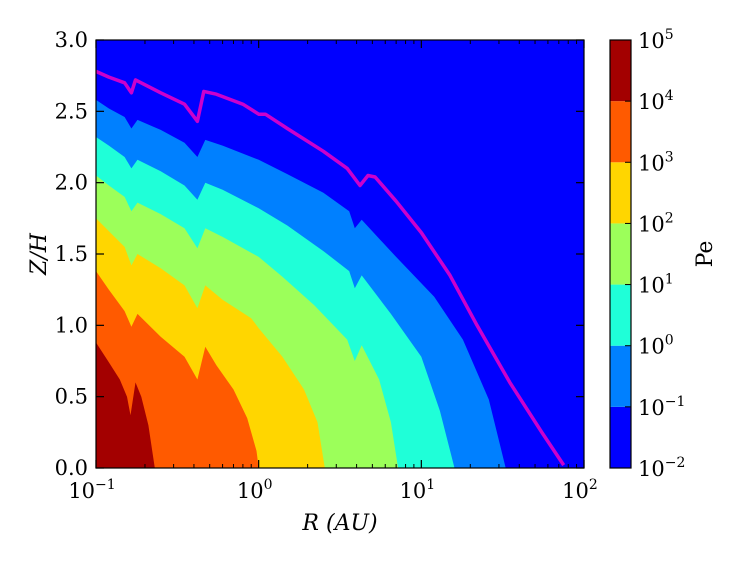 The width and height of the screenshot is (747, 561). Describe the element at coordinates (71, 325) in the screenshot. I see `y-tick-label: 1.0` at that location.